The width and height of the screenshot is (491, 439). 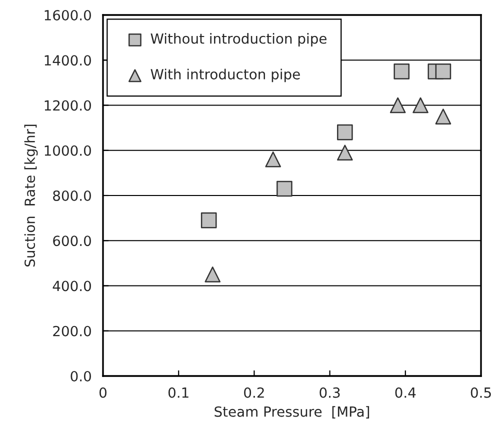 What do you see at coordinates (254, 392) in the screenshot?
I see `x-tick-label: 0.2` at bounding box center [254, 392].